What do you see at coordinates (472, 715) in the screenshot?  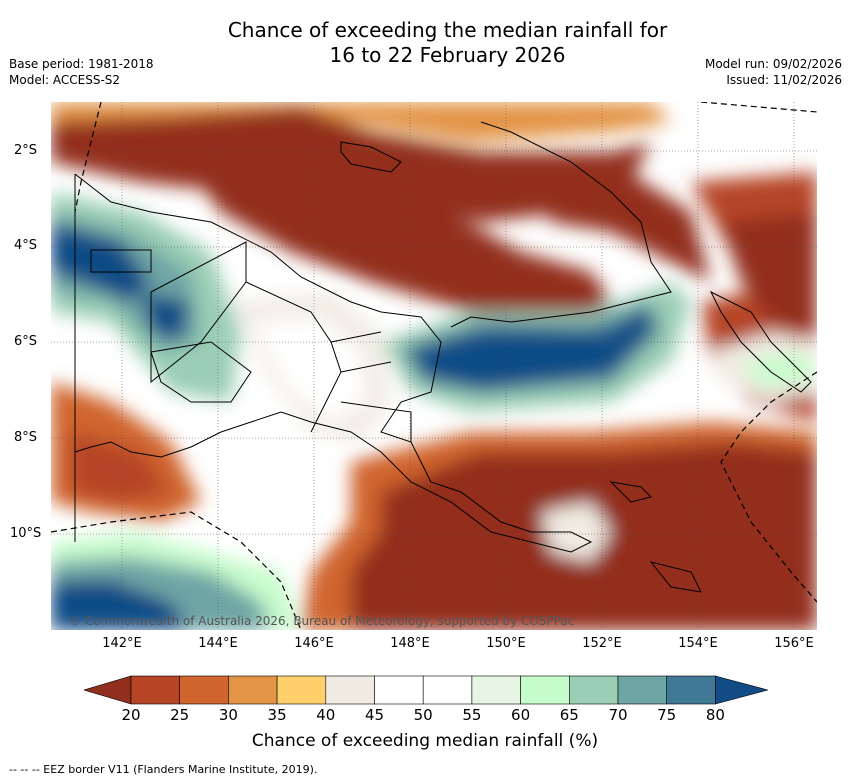 I see `colorbar-tick-label: 55` at bounding box center [472, 715].